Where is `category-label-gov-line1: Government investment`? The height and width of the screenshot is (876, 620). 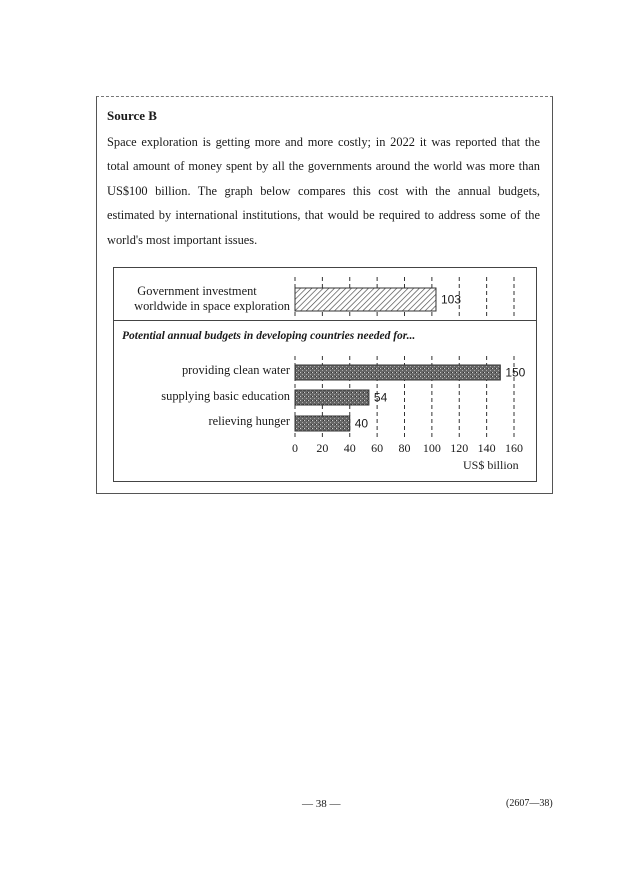 category-label-gov-line1: Government investment is located at coordinates (197, 291).